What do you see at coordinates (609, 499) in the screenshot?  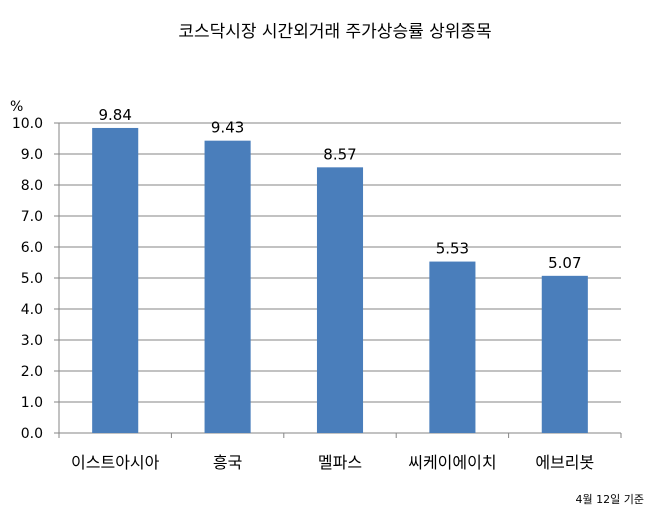 I see `date-note: 4월 12일 기준` at bounding box center [609, 499].